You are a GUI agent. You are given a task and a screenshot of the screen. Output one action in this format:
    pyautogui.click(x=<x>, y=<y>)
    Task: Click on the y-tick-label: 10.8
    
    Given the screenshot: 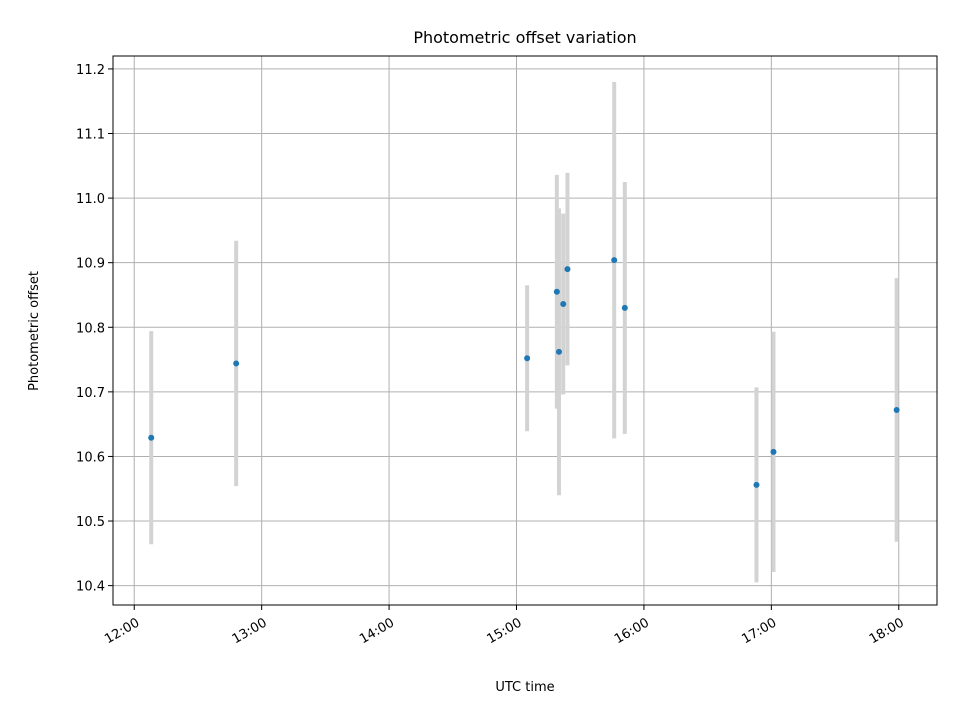 What is the action you would take?
    pyautogui.click(x=90, y=328)
    